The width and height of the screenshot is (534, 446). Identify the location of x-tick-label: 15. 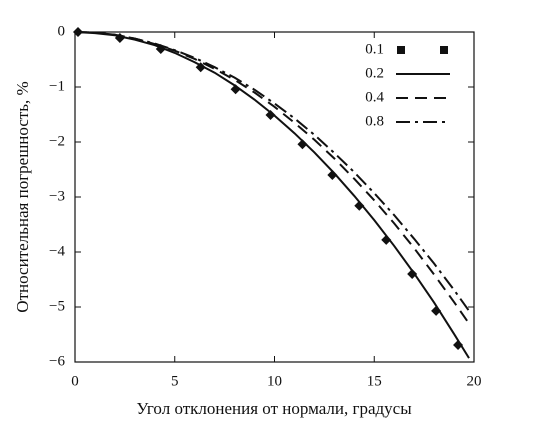
(374, 381).